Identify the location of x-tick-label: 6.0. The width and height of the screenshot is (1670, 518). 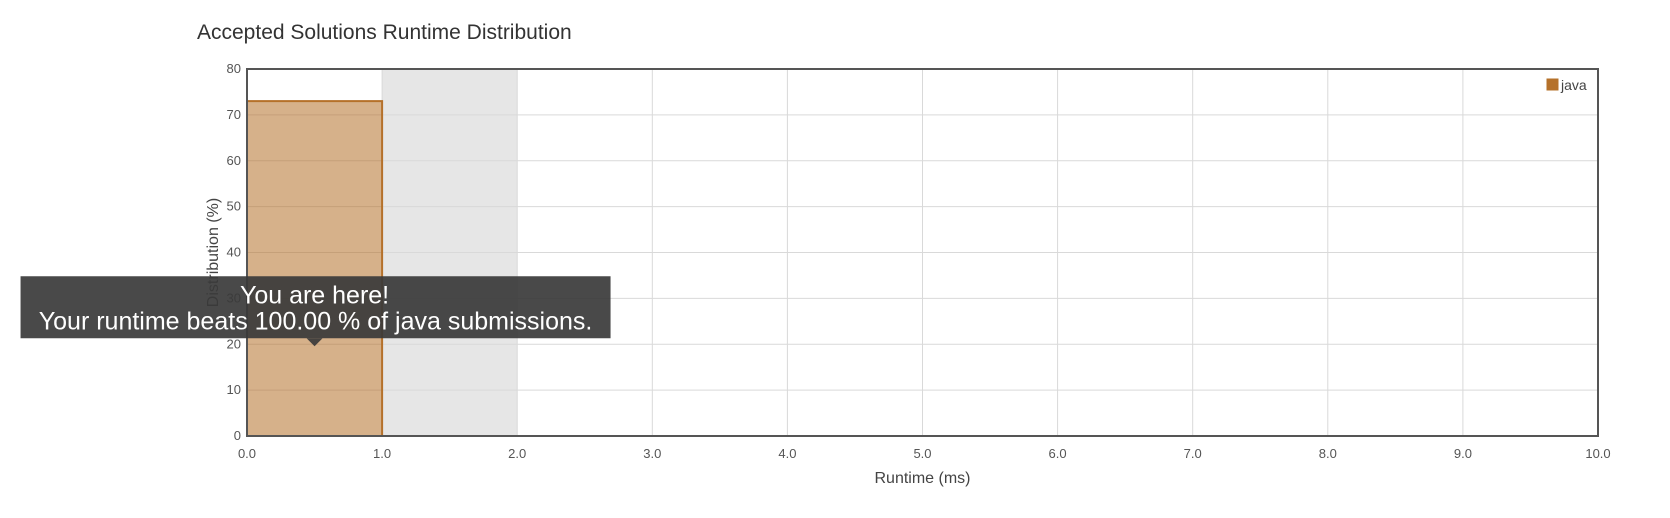
(1058, 453).